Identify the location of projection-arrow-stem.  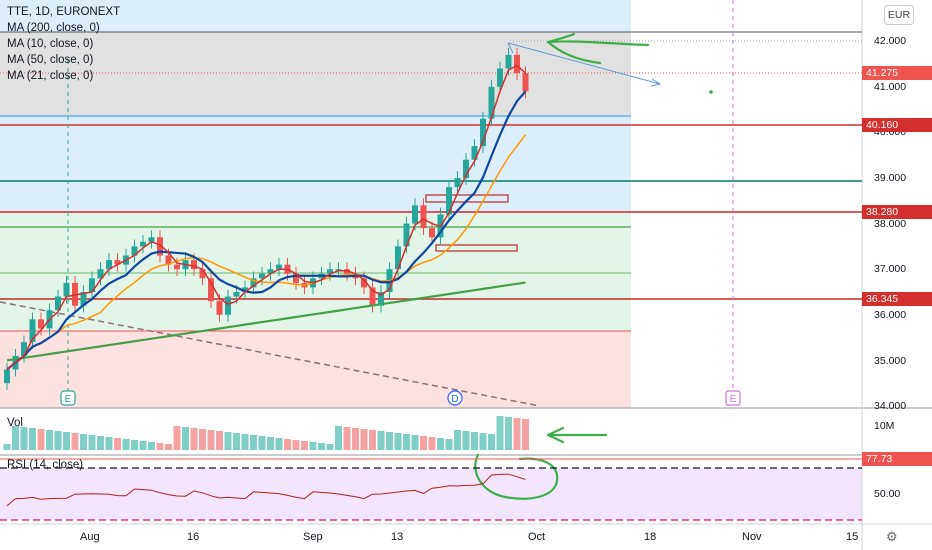
(510, 48).